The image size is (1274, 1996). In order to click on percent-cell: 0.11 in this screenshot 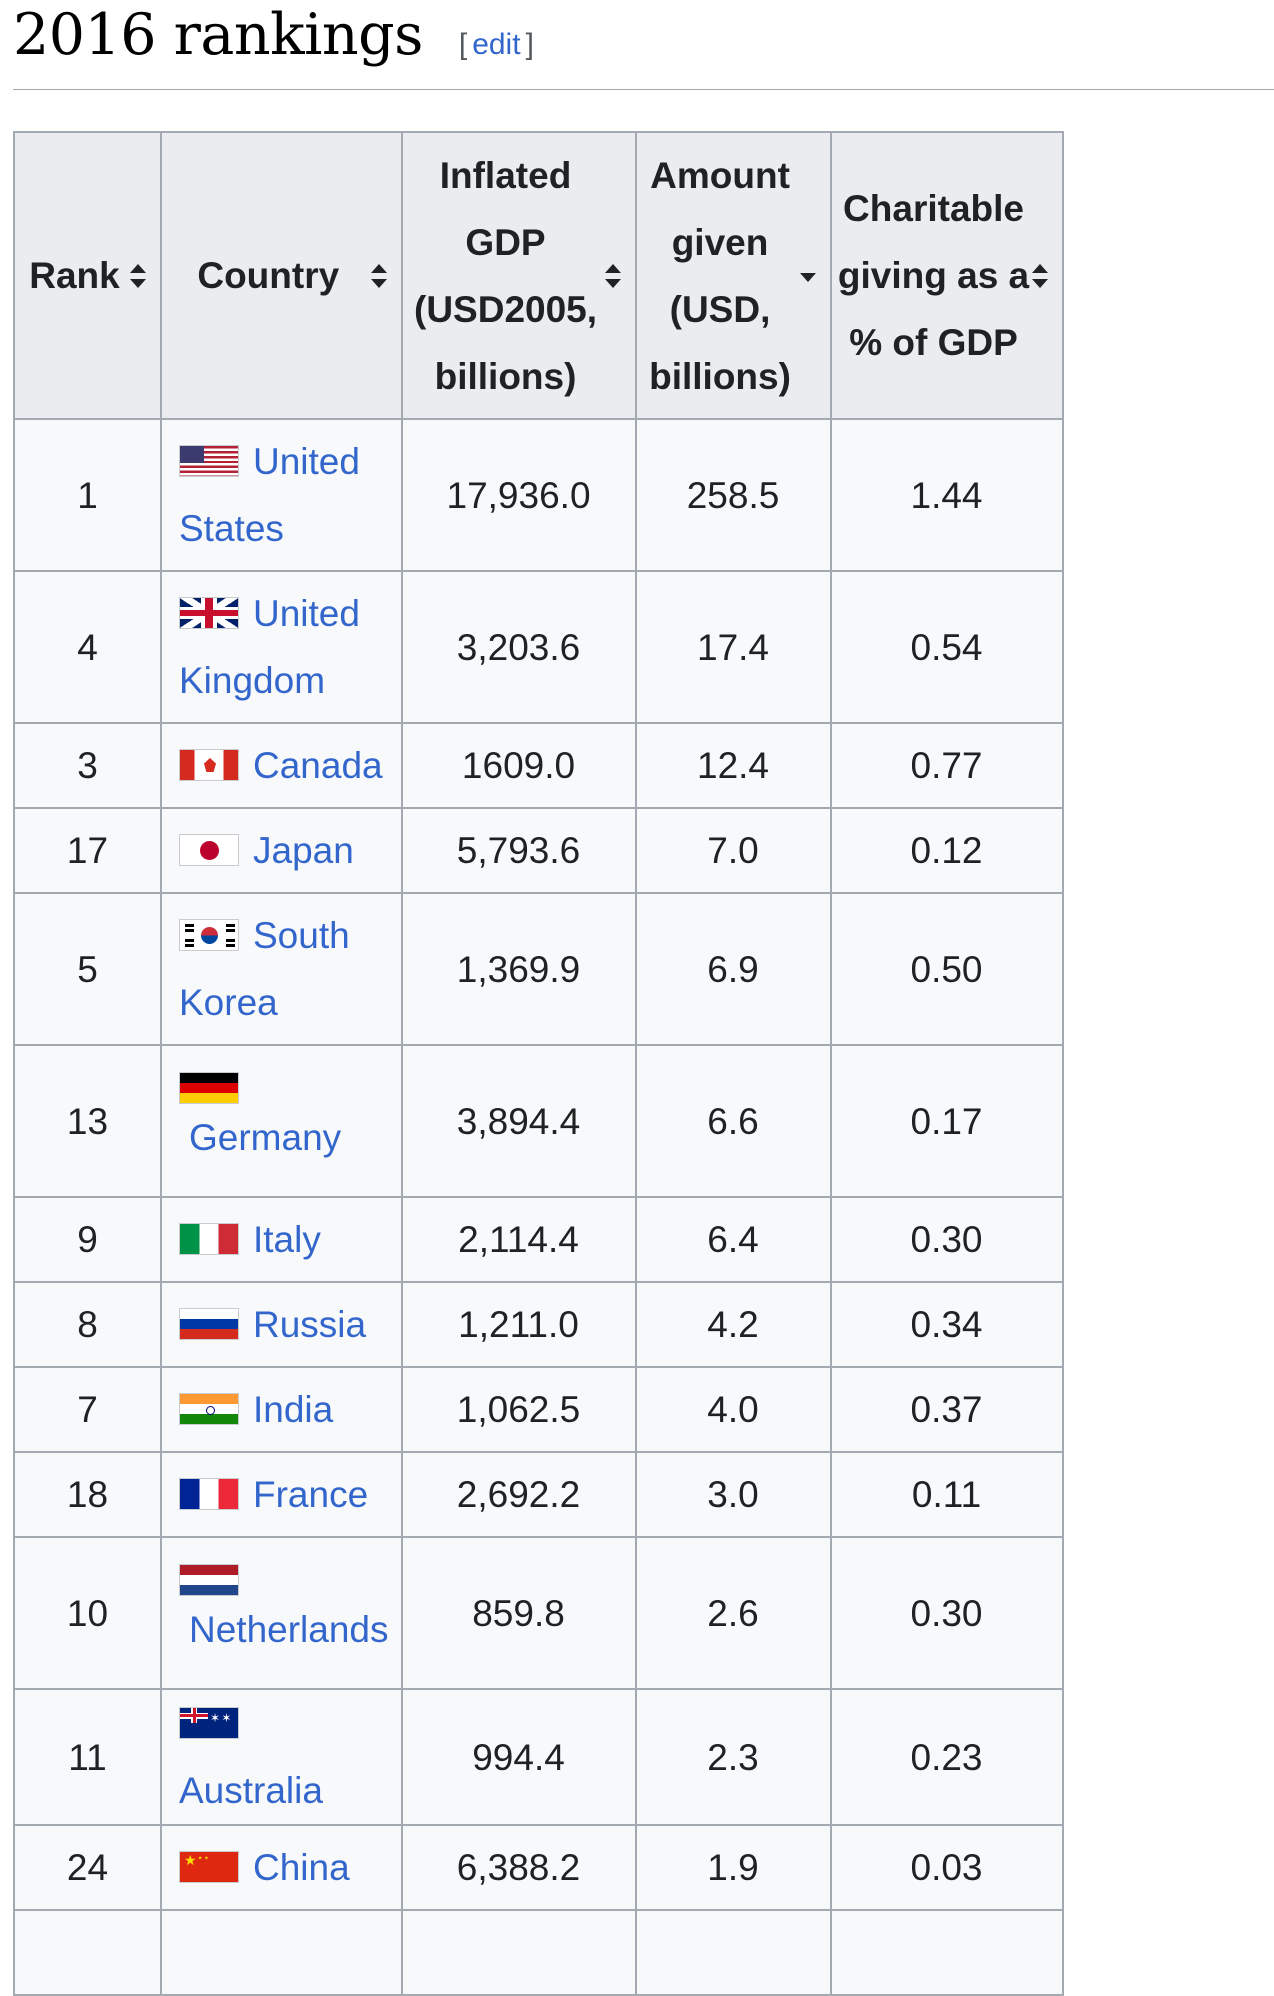, I will do `click(946, 1494)`.